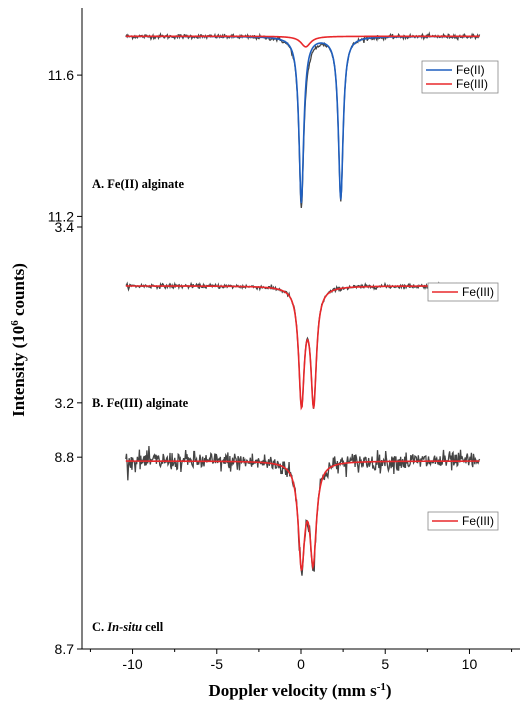  I want to click on panel-label: A. Fe(II) alginate, so click(138, 184).